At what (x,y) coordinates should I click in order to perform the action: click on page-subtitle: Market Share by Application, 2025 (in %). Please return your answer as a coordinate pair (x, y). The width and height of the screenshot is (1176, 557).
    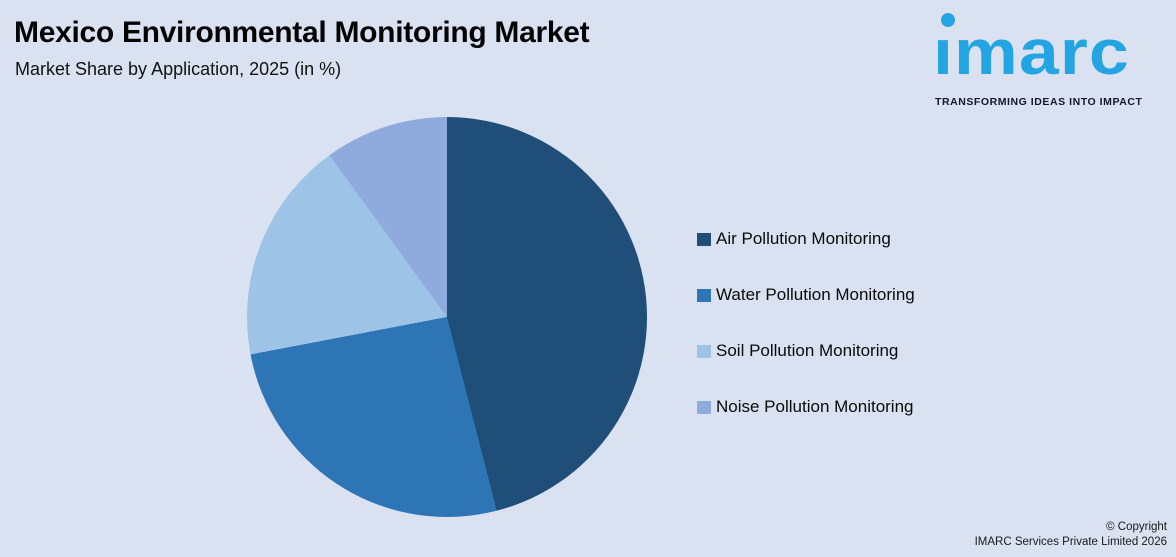
    Looking at the image, I should click on (178, 69).